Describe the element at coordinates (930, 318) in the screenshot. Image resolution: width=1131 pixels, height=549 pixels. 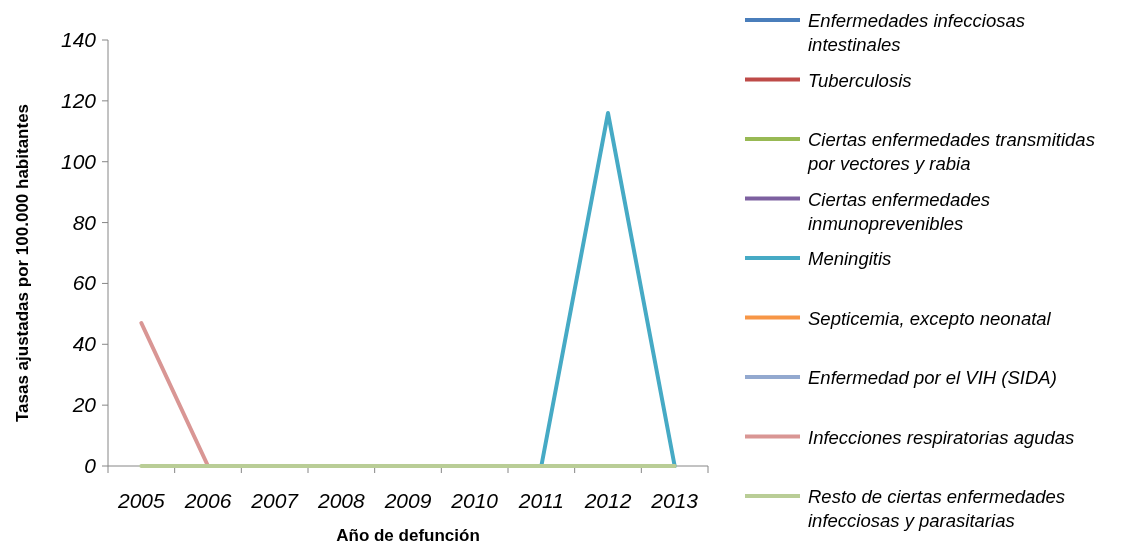
I see `legend-label: Septicemia, excepto neonatal` at that location.